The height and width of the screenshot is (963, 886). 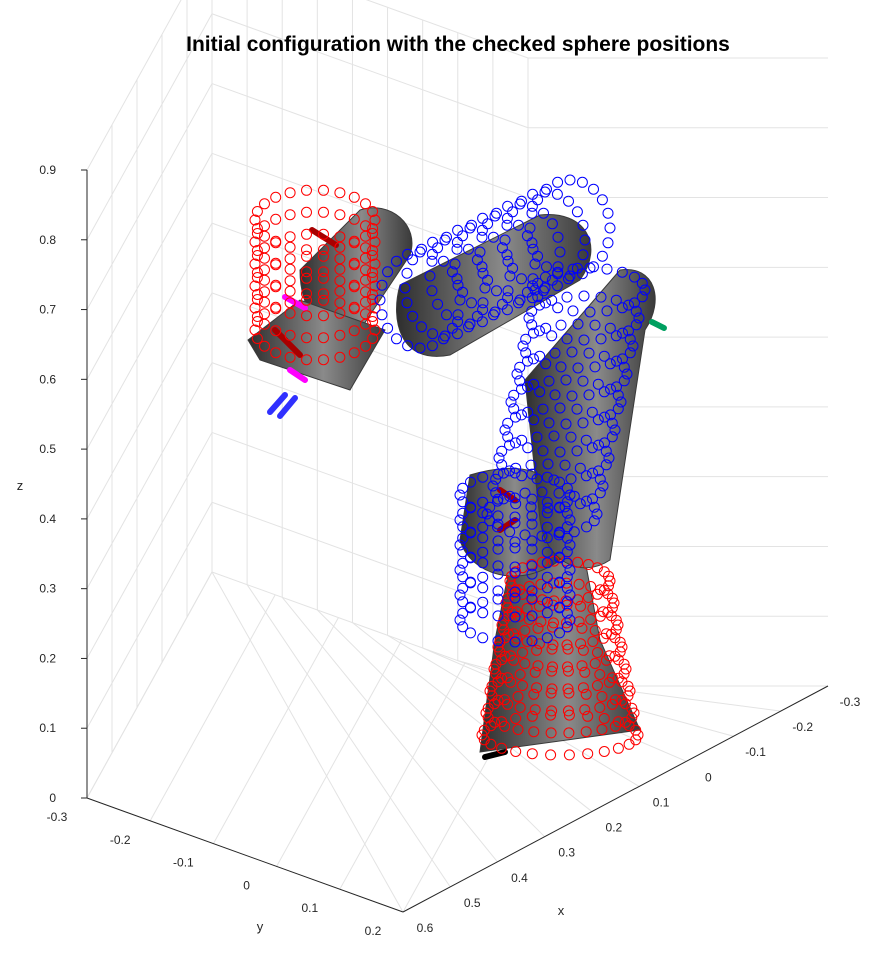 What do you see at coordinates (47, 170) in the screenshot?
I see `z-tick-label: 0.9` at bounding box center [47, 170].